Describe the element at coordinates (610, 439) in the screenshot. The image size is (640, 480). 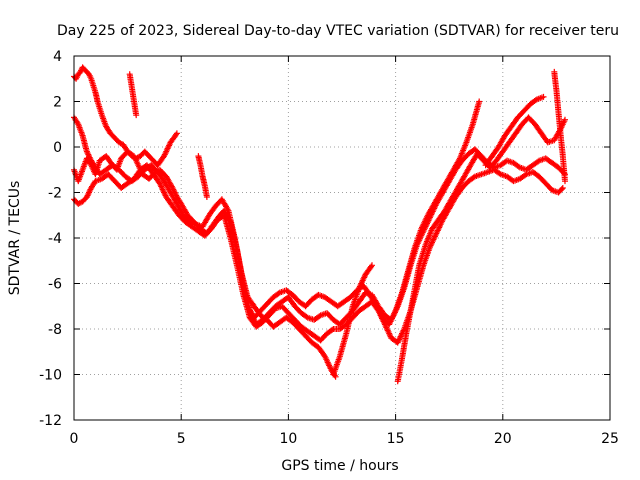
I see `x-tick-label: 25` at that location.